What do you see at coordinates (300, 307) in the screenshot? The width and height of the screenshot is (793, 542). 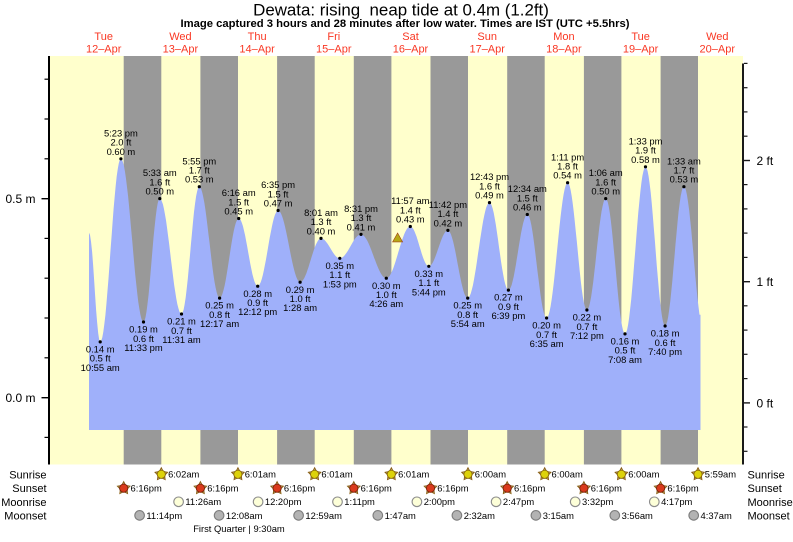 I see `svg-text: 1:28 am` at bounding box center [300, 307].